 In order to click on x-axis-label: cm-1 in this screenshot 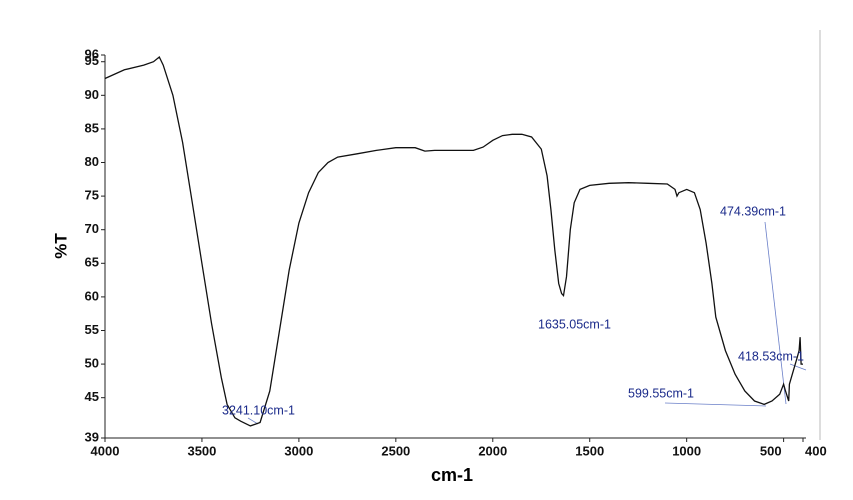, I will do `click(452, 475)`.